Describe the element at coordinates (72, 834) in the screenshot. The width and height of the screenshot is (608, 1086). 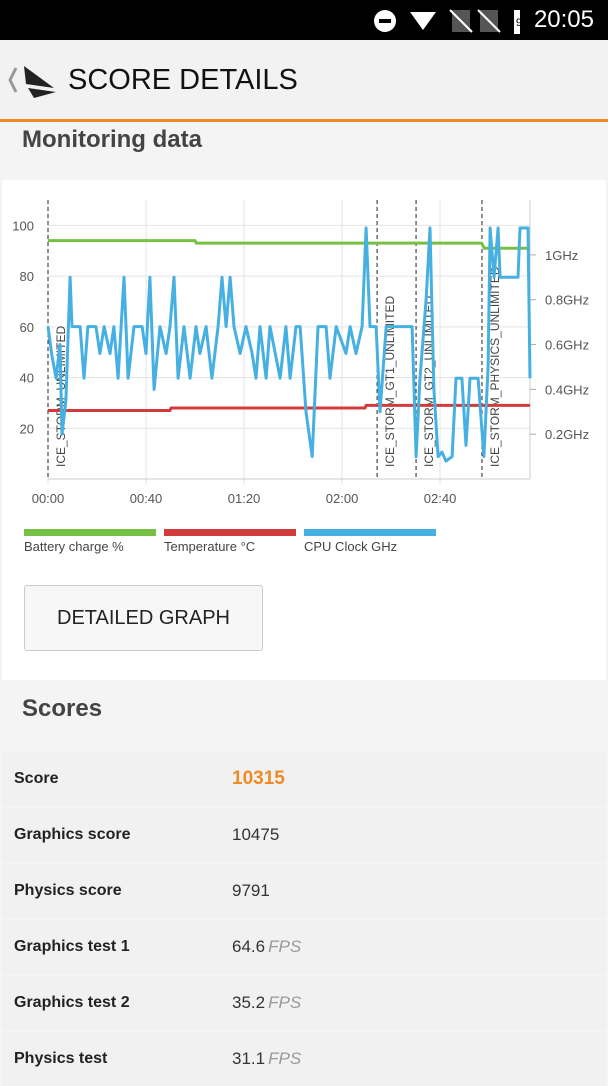
I see `score-label: Graphics score` at that location.